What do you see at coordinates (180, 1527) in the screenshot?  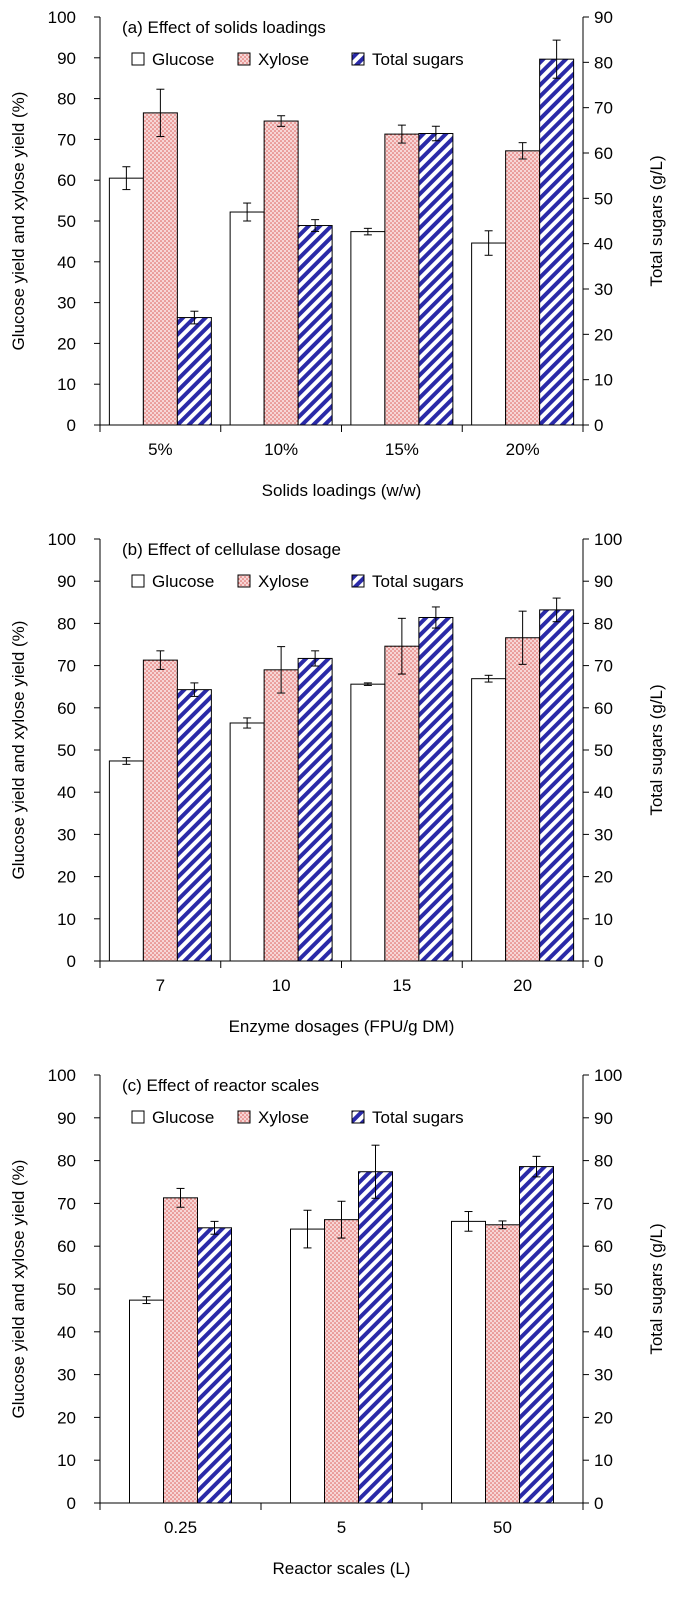 I see `x-tick-label: 0.25` at bounding box center [180, 1527].